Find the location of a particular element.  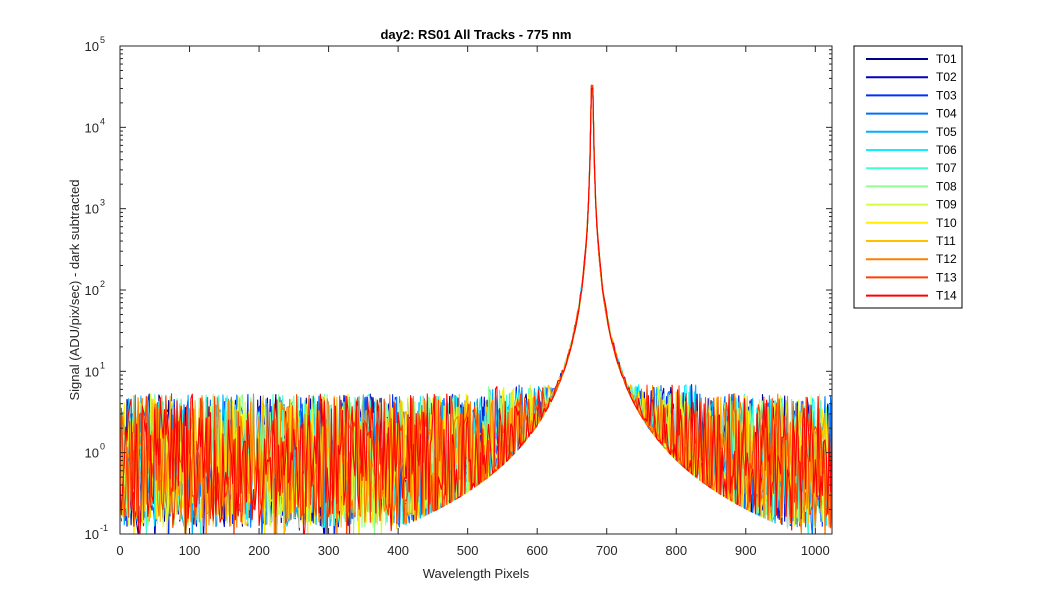

y-tick-label: 10 2 is located at coordinates (95, 288).